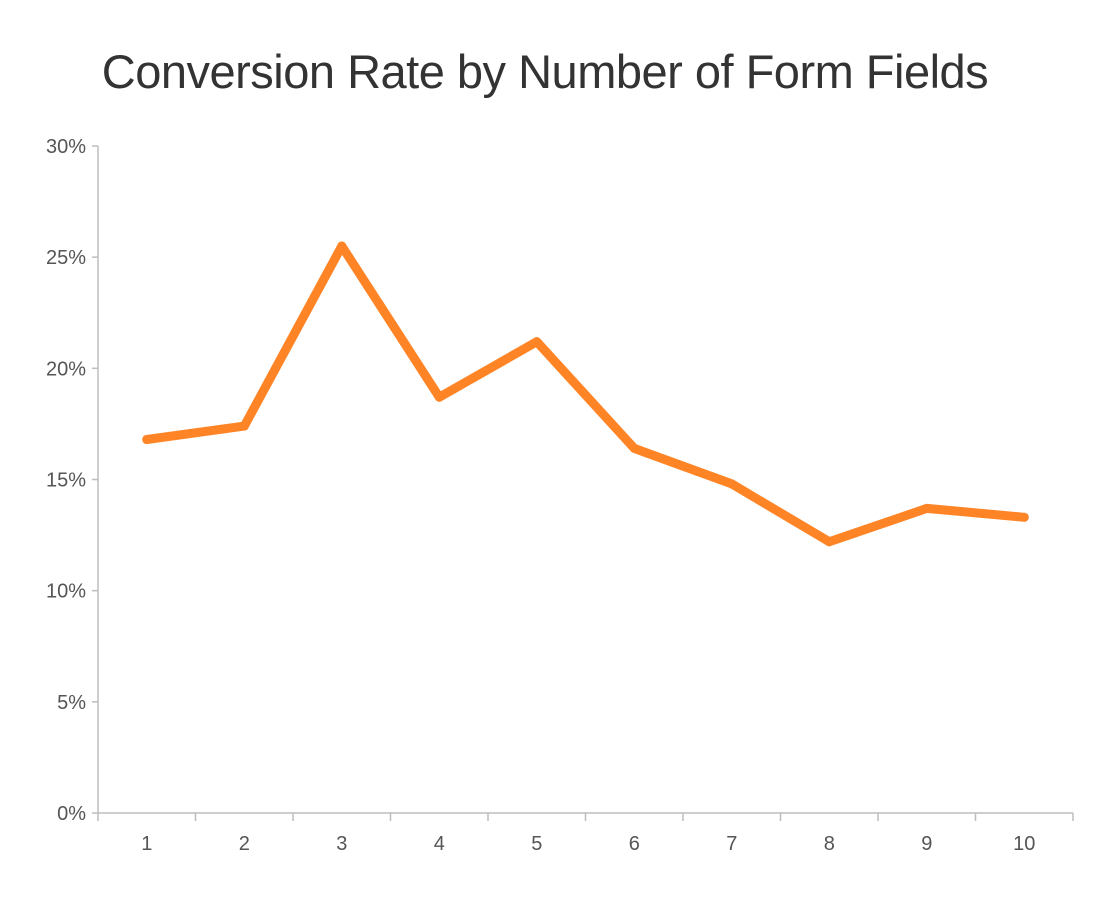 This screenshot has height=904, width=1116. Describe the element at coordinates (545, 71) in the screenshot. I see `chart-title: Conversion Rate by Number of Form Fields` at that location.